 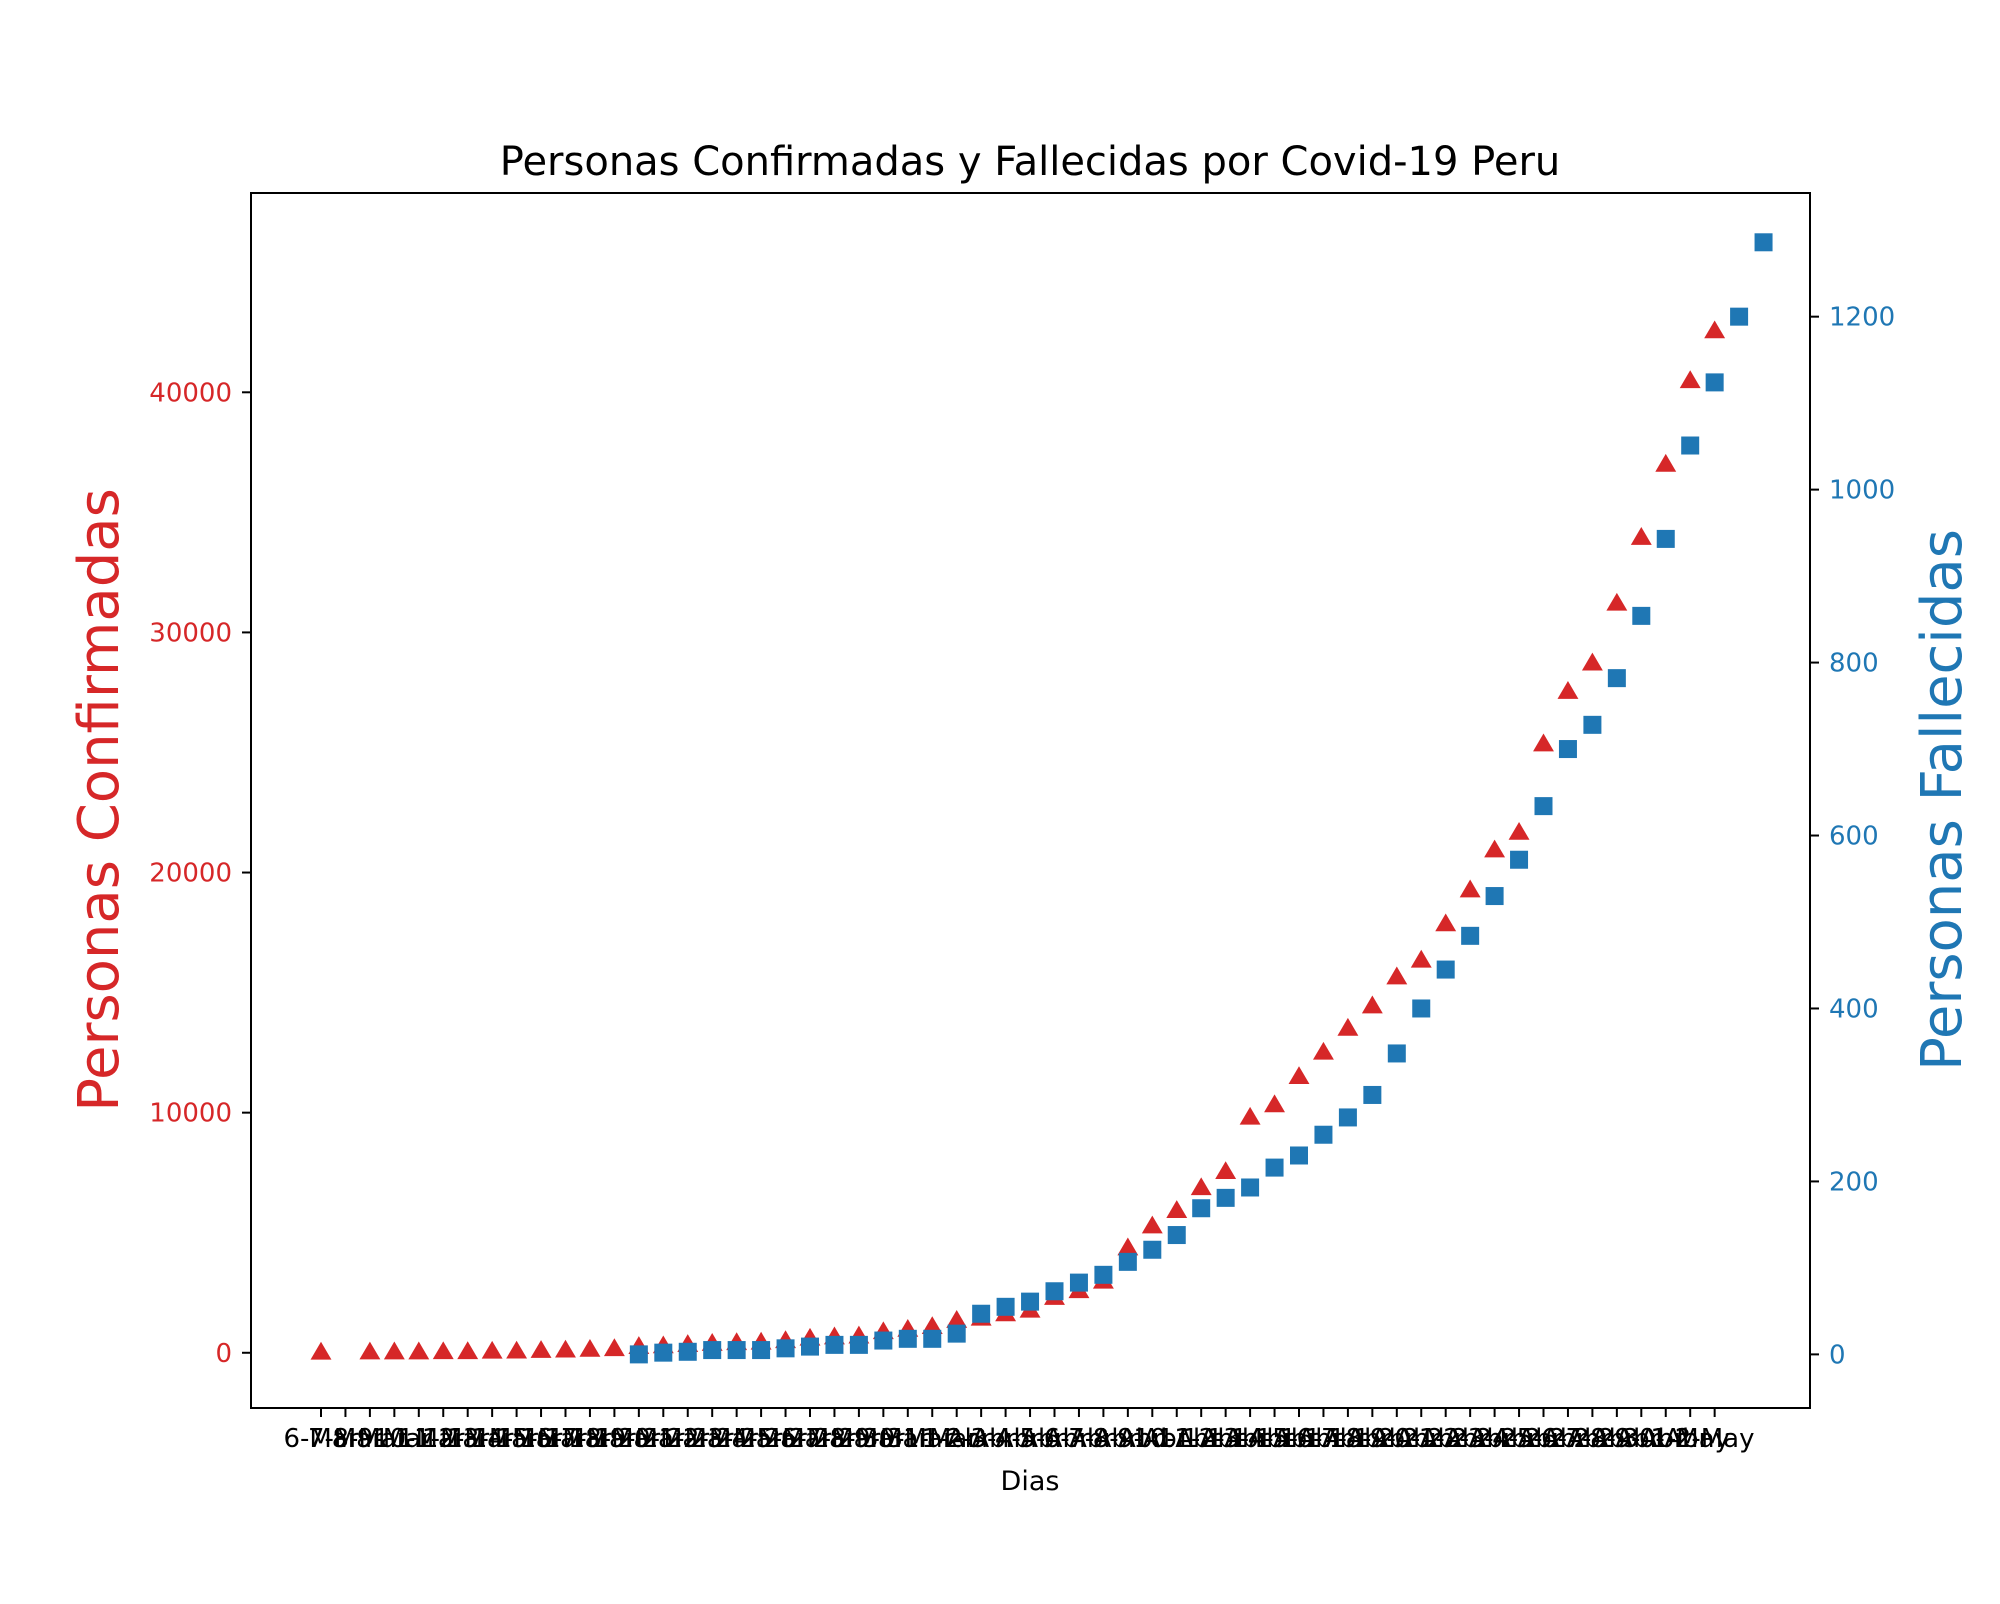 What do you see at coordinates (1347, 1439) in the screenshot?
I see `x-tick-label: 17-Abr` at bounding box center [1347, 1439].